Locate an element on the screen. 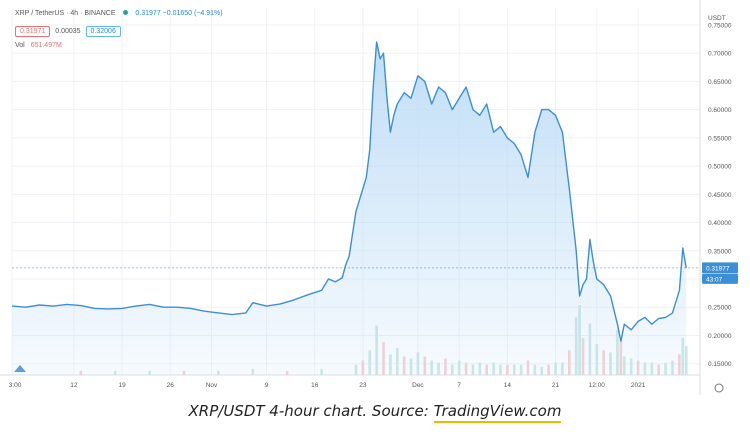 The width and height of the screenshot is (750, 446). y-tick-label: 0.70000 is located at coordinates (720, 54).